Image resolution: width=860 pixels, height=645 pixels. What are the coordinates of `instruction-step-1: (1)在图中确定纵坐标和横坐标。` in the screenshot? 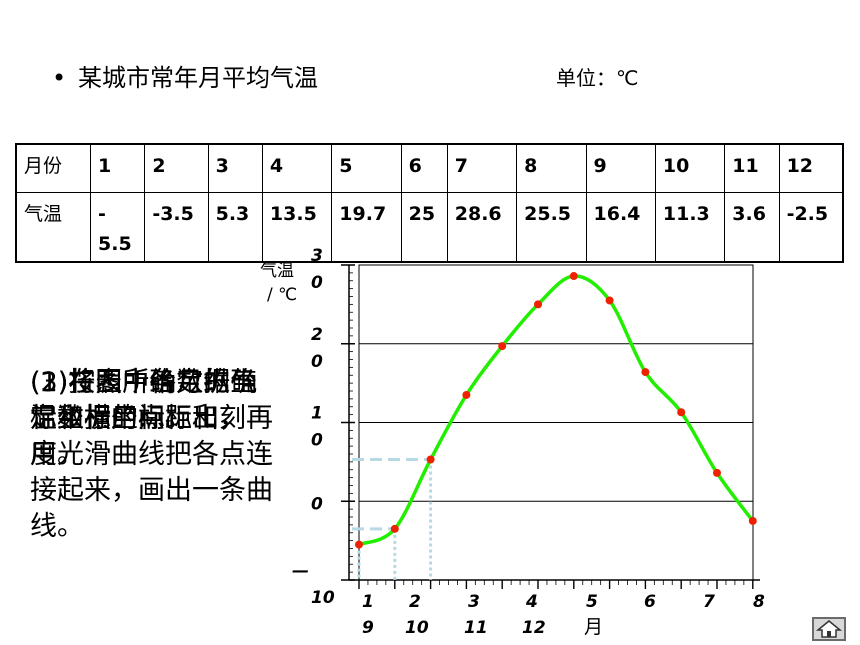 It's located at (144, 400).